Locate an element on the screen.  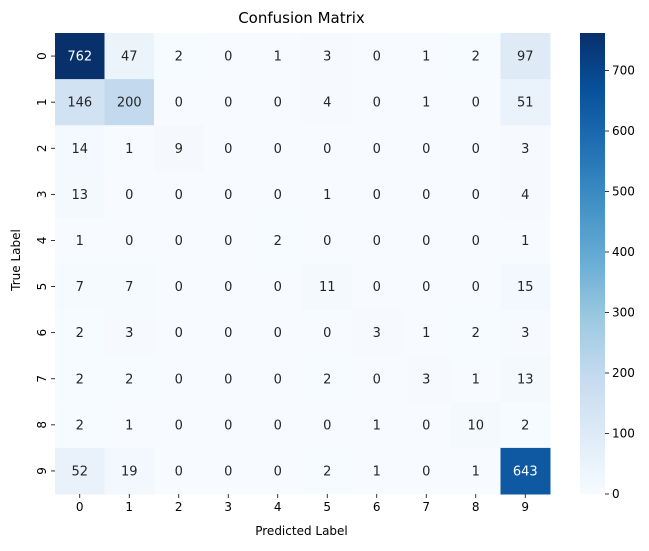
cell-value-label-0-1: 47 is located at coordinates (129, 57).